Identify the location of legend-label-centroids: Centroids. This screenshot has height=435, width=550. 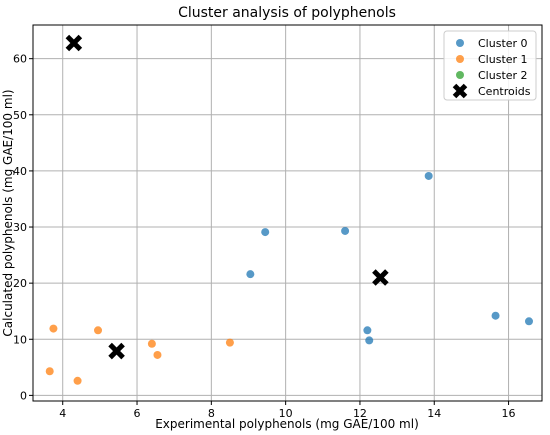
(504, 91).